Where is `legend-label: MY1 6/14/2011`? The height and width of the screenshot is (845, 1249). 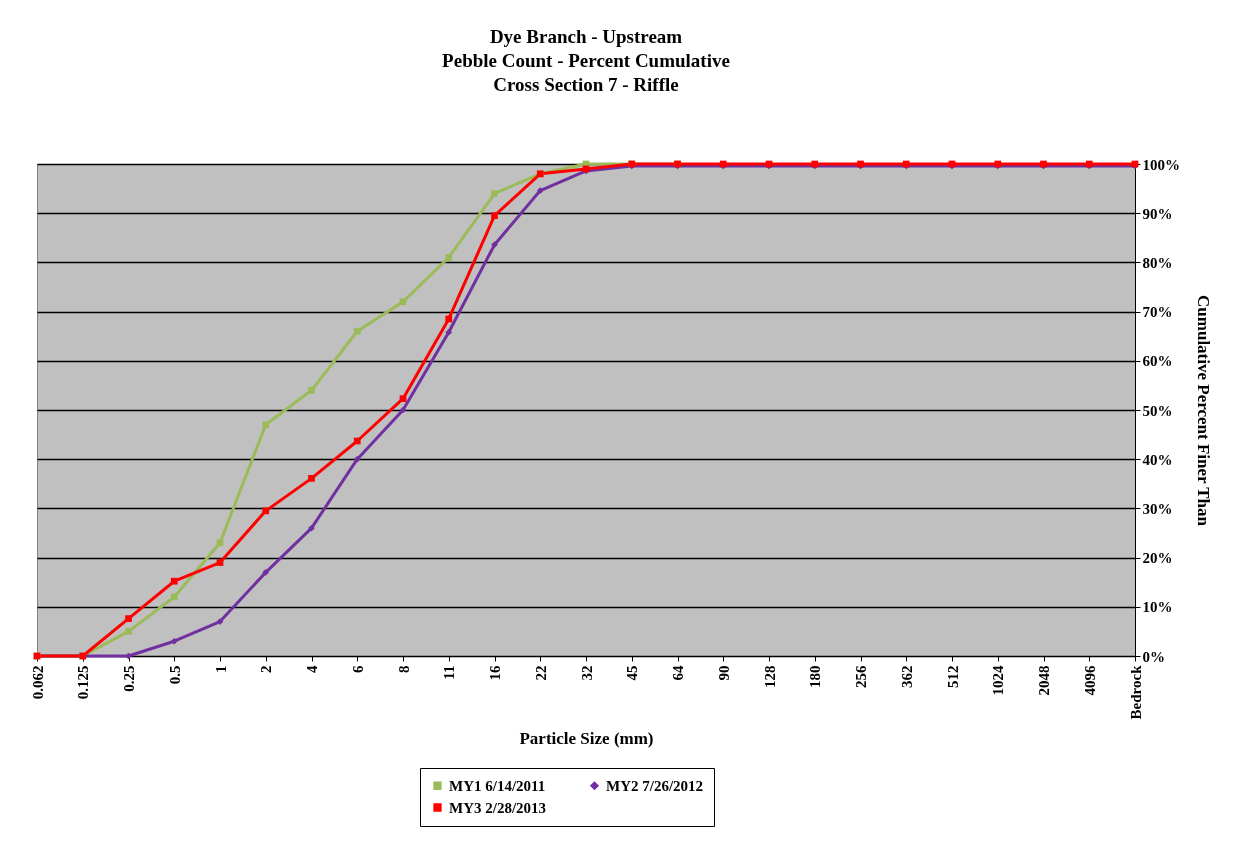 legend-label: MY1 6/14/2011 is located at coordinates (497, 785).